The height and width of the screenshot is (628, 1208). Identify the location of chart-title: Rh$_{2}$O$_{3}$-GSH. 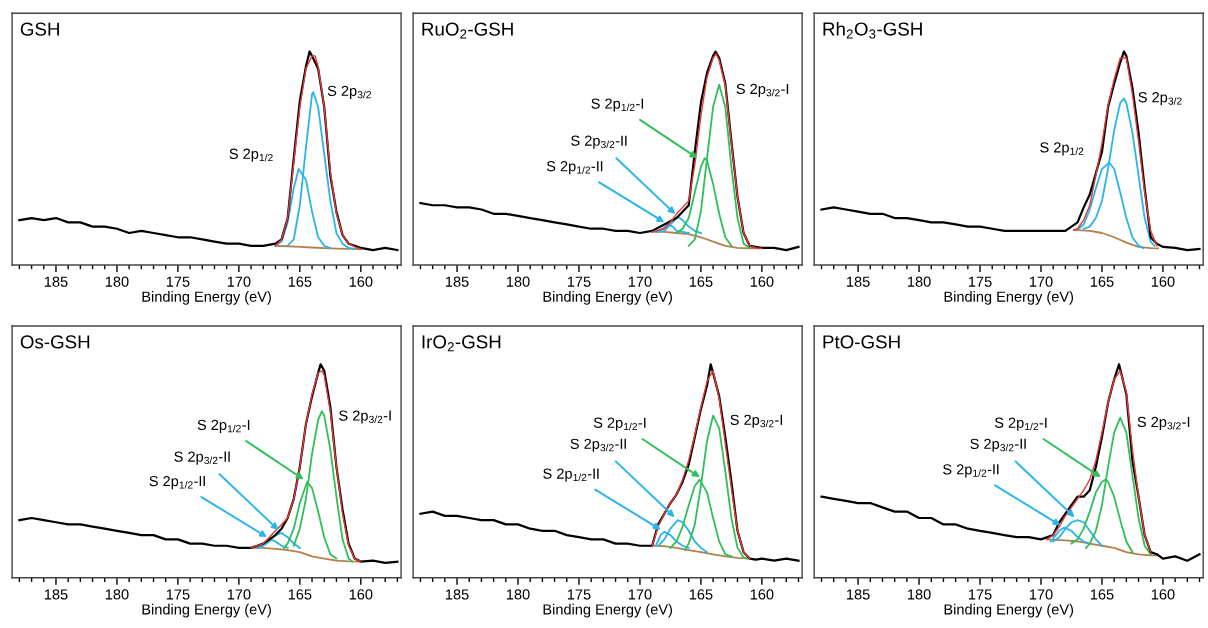
(872, 30).